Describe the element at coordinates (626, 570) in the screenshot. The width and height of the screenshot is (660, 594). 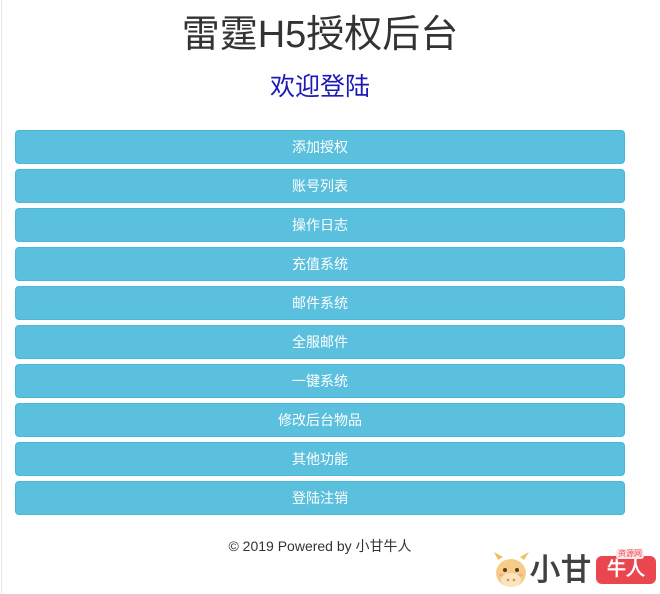
I see `watermark-badge: 牛人` at that location.